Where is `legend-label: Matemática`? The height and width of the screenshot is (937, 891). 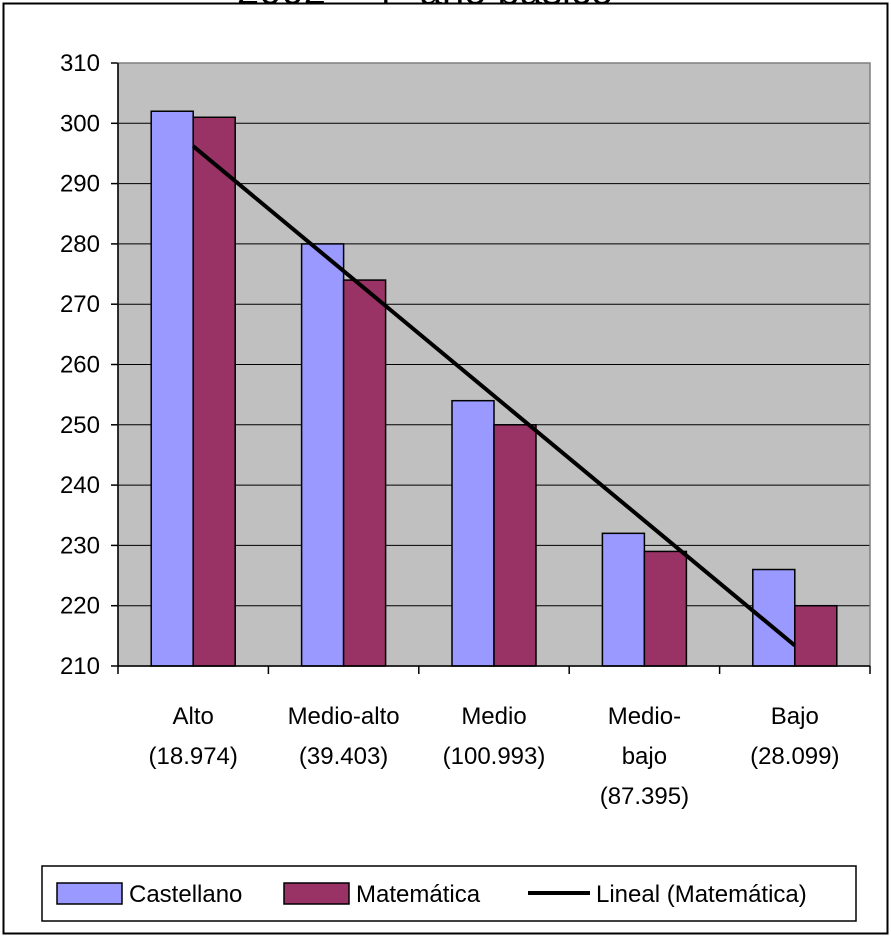 legend-label: Matemática is located at coordinates (418, 894).